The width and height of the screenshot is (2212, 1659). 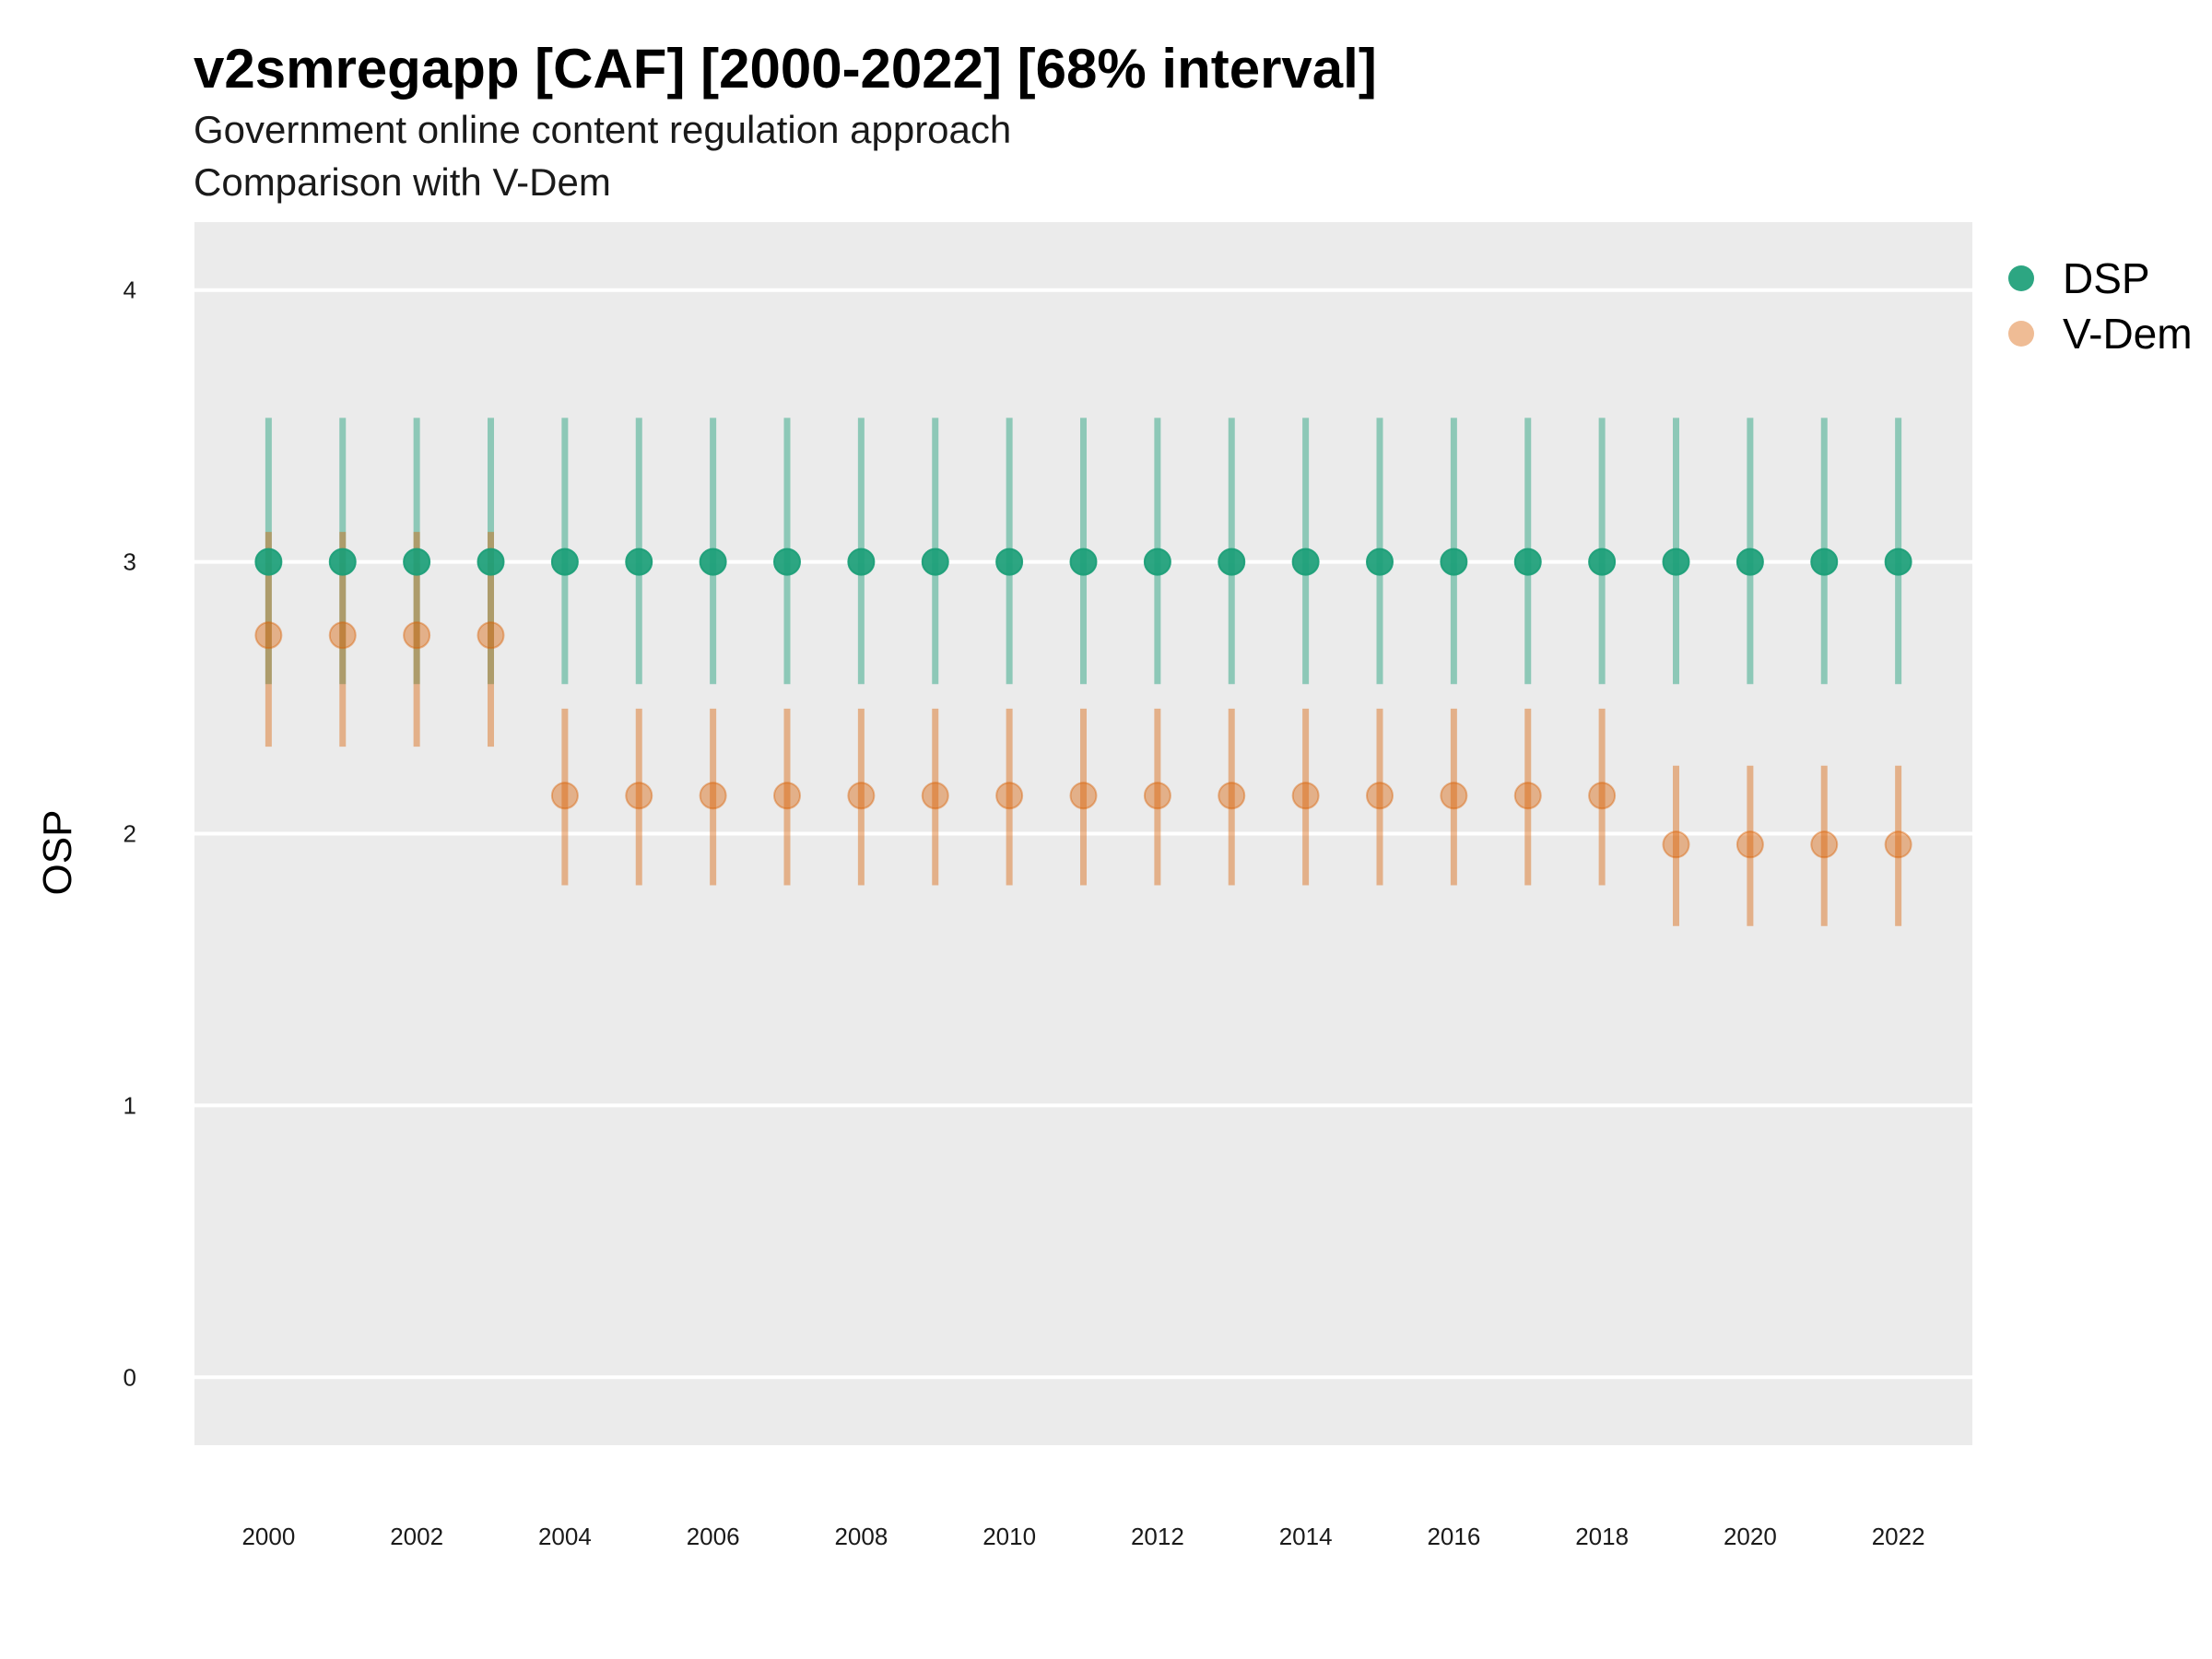 What do you see at coordinates (565, 1536) in the screenshot?
I see `x-tick-label: 2004` at bounding box center [565, 1536].